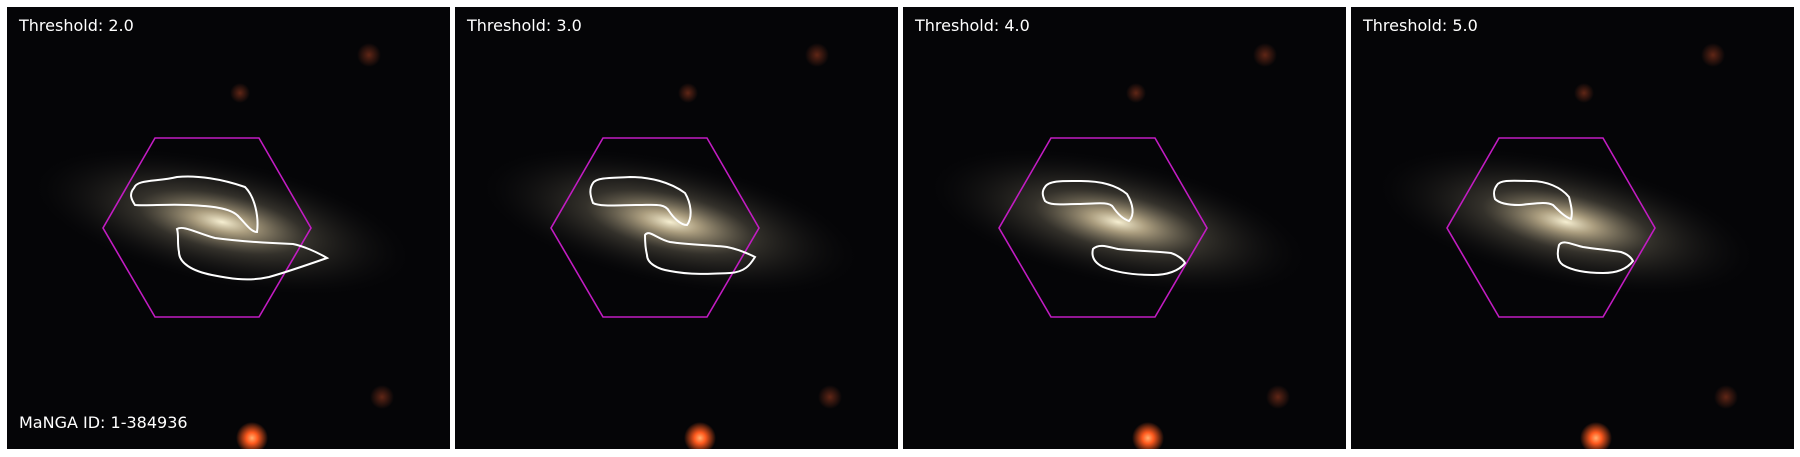 This screenshot has width=1800, height=457. I want to click on threshold-label: Threshold: 5.0, so click(1420, 25).